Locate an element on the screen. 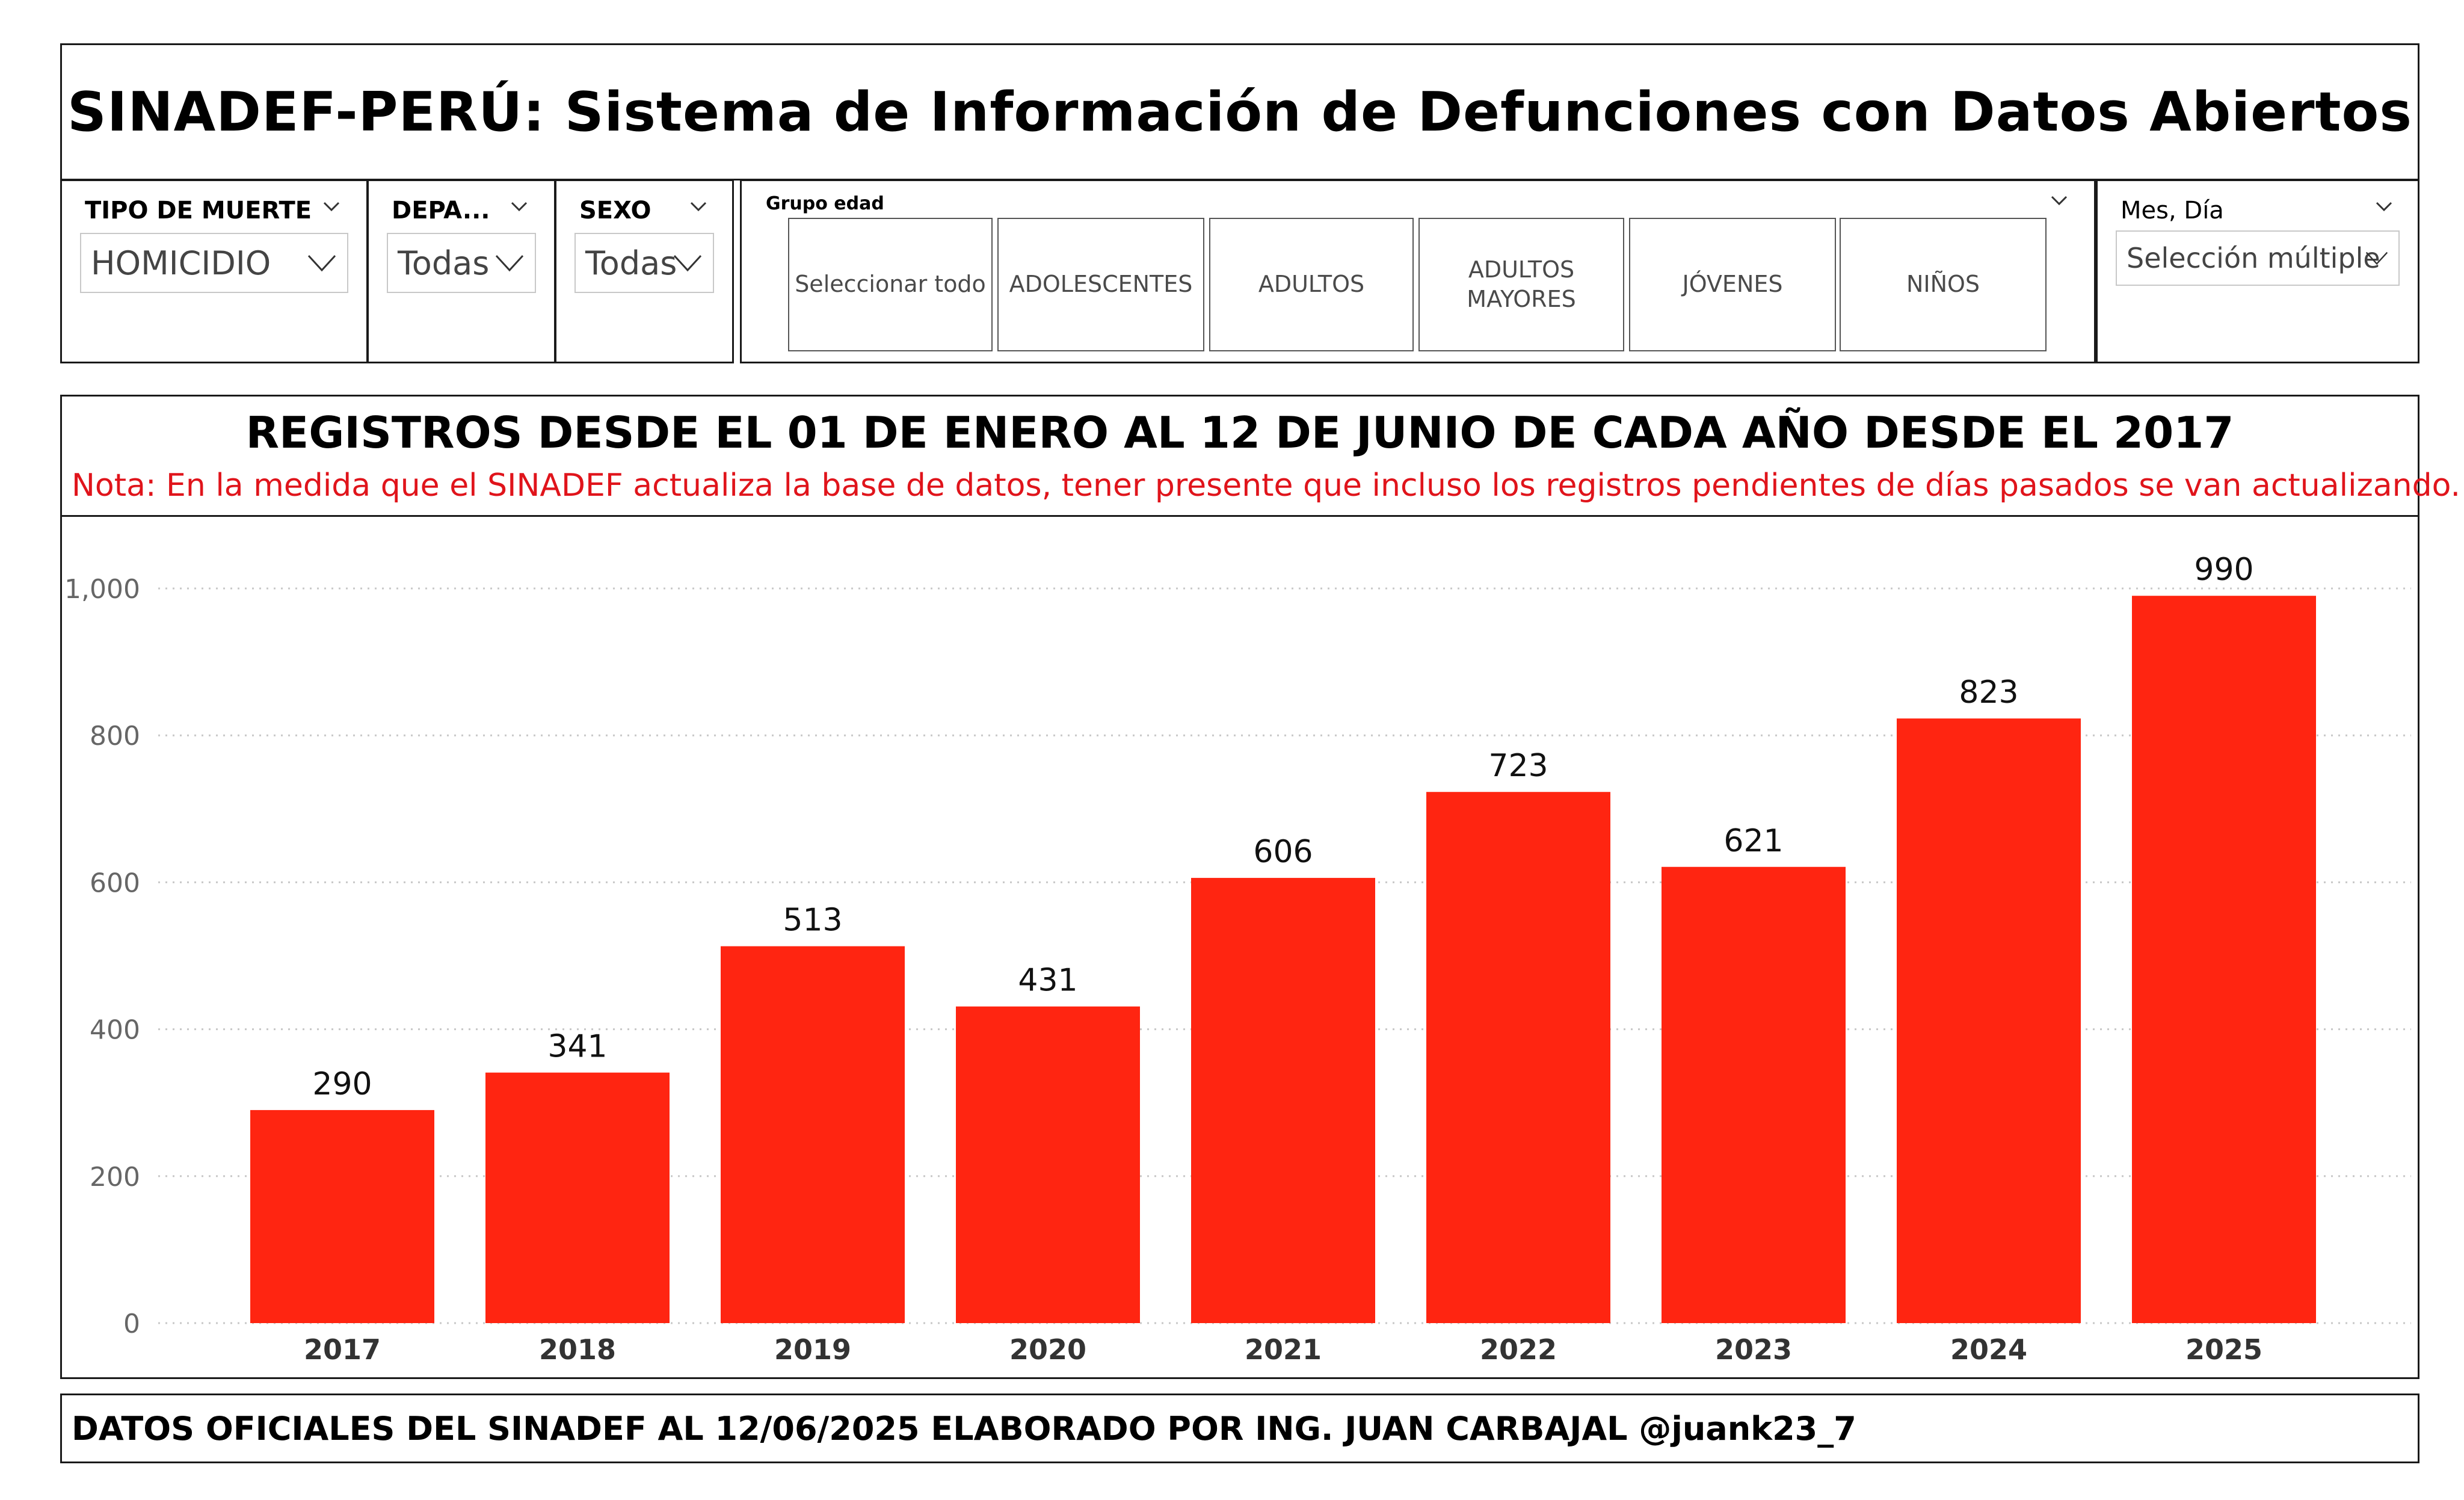 This screenshot has height=1500, width=2464. x-tick-label: 2023 is located at coordinates (1753, 1349).